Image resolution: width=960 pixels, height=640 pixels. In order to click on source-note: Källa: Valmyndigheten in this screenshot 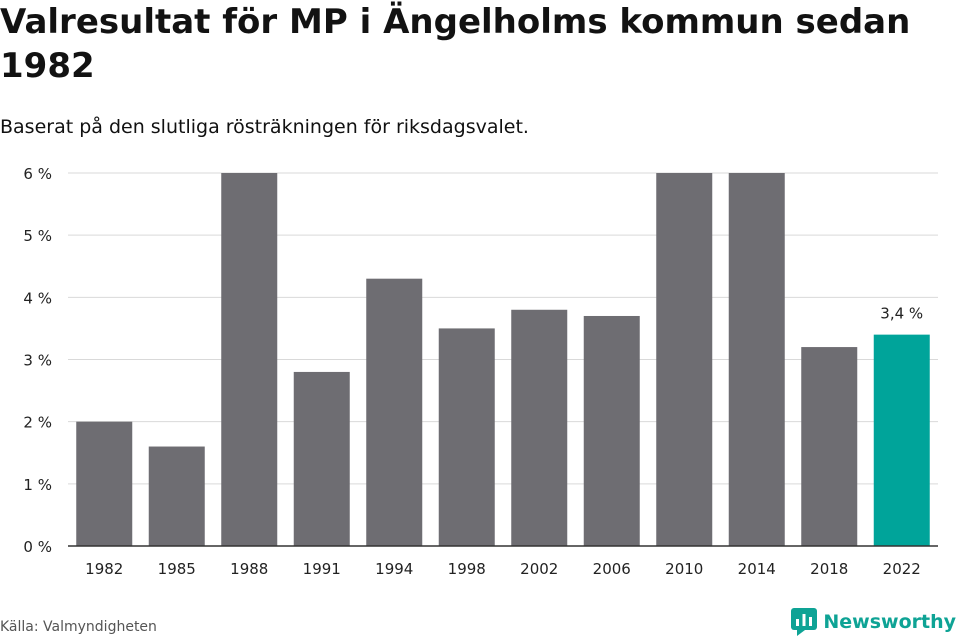, I will do `click(78, 627)`.